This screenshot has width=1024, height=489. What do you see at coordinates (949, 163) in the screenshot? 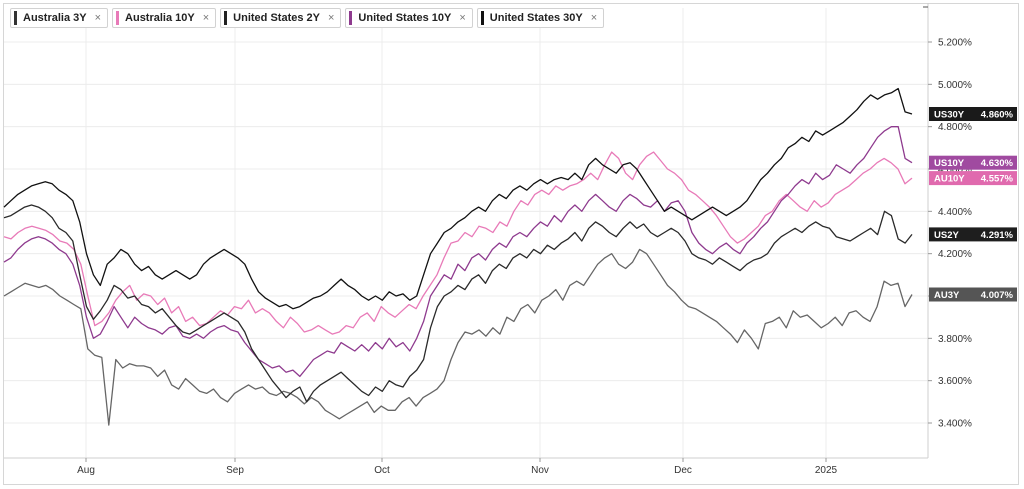
I see `series-tag: US10Y` at bounding box center [949, 163].